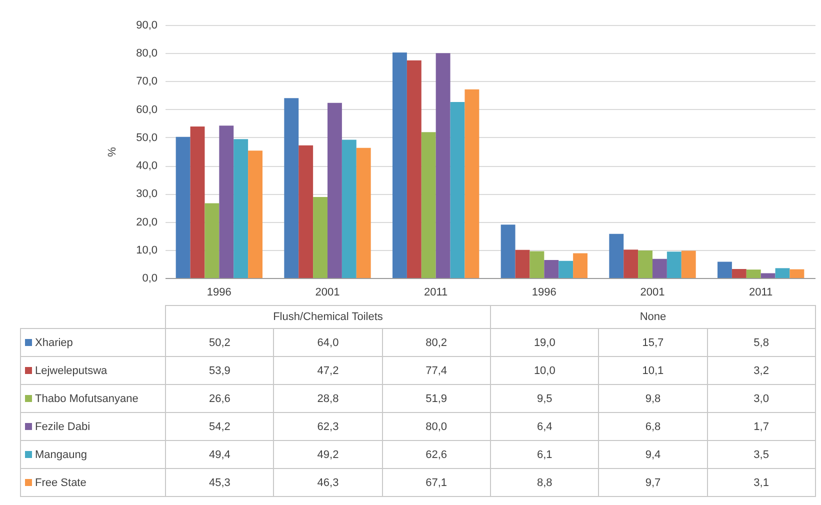 This screenshot has width=821, height=505. What do you see at coordinates (653, 370) in the screenshot?
I see `data-label: 10,1` at bounding box center [653, 370].